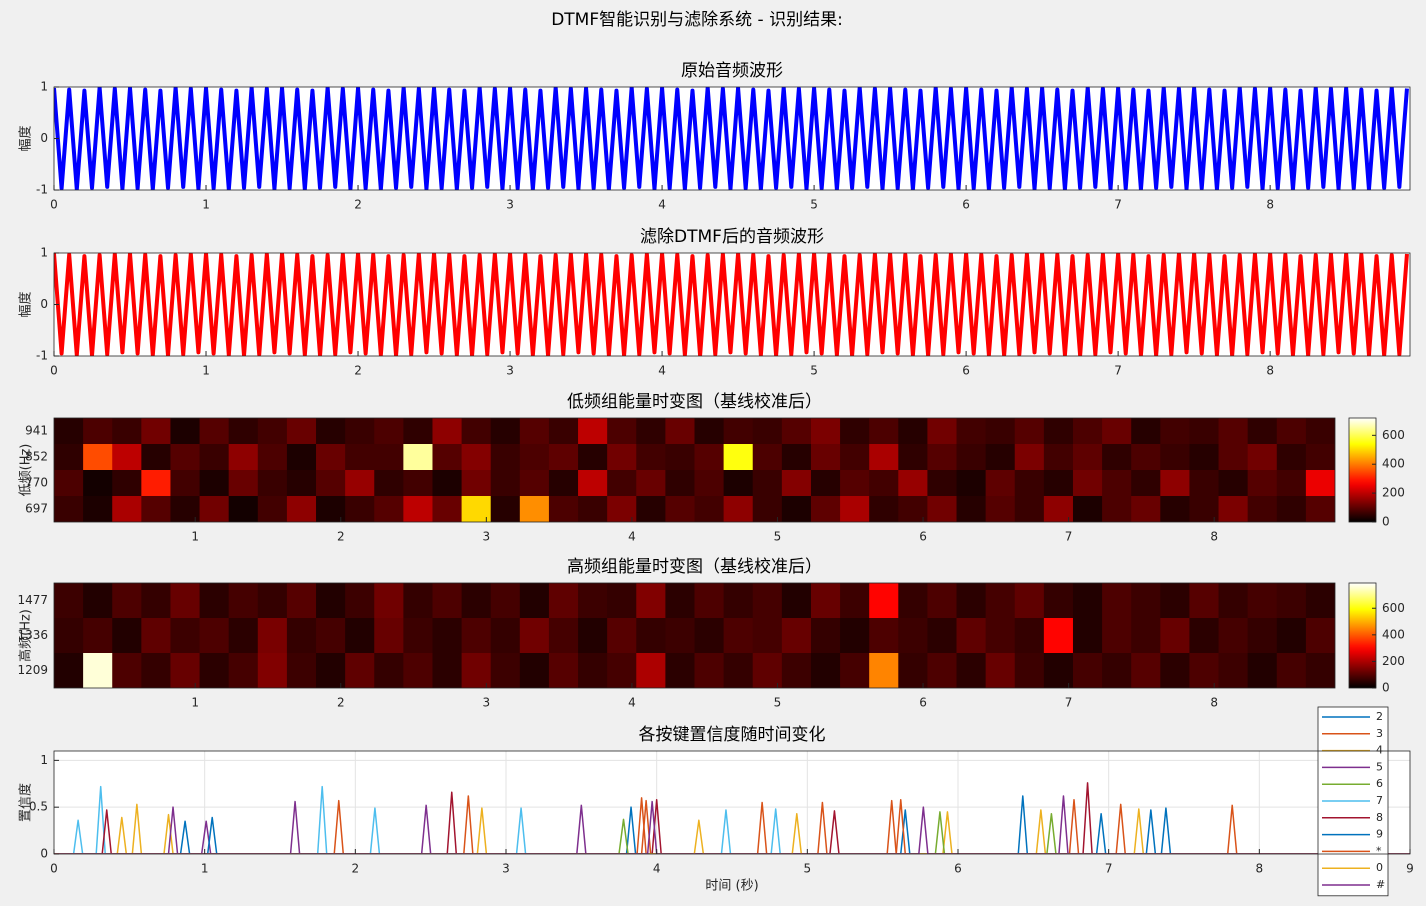 This screenshot has width=1426, height=906. I want to click on x-tick-label: 8, so click(1270, 205).